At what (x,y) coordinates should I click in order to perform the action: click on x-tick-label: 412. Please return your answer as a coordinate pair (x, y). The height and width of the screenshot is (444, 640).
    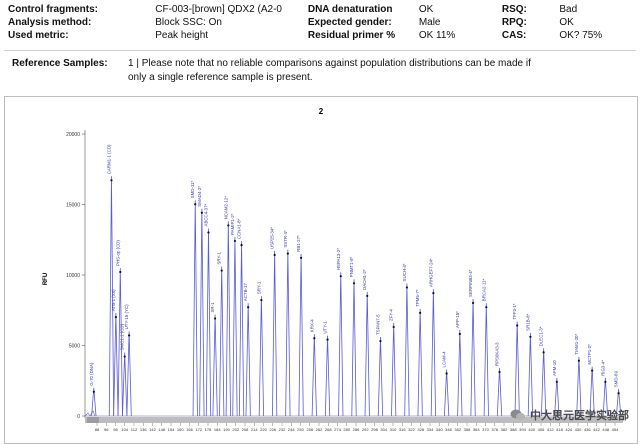
    Looking at the image, I should click on (550, 429).